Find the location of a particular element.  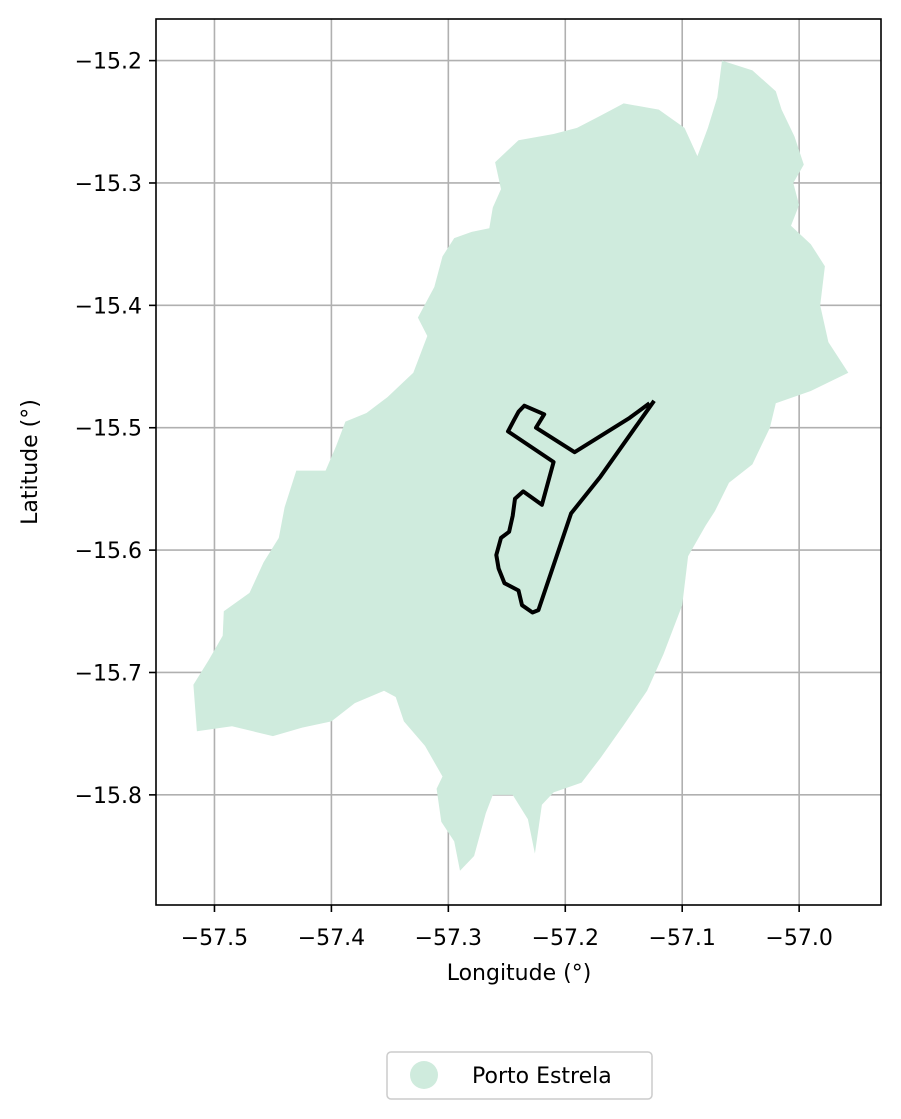

x-tick-label: −57.3 is located at coordinates (448, 938).